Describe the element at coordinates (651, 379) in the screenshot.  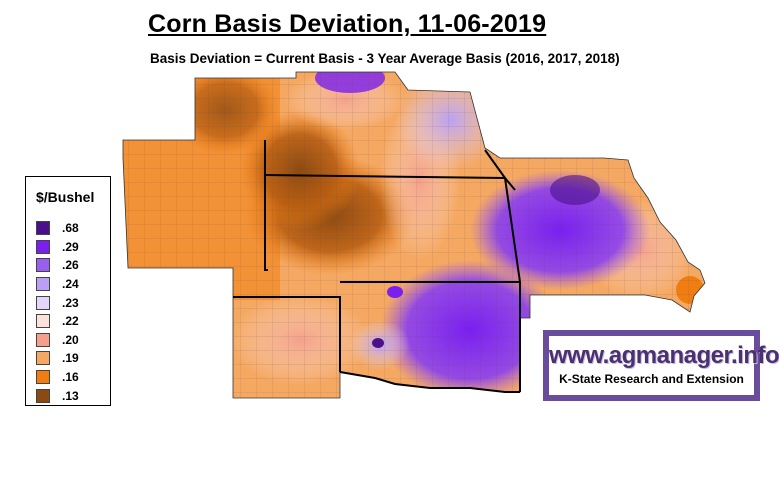
I see `brand-org: K-State Research and Extension` at that location.